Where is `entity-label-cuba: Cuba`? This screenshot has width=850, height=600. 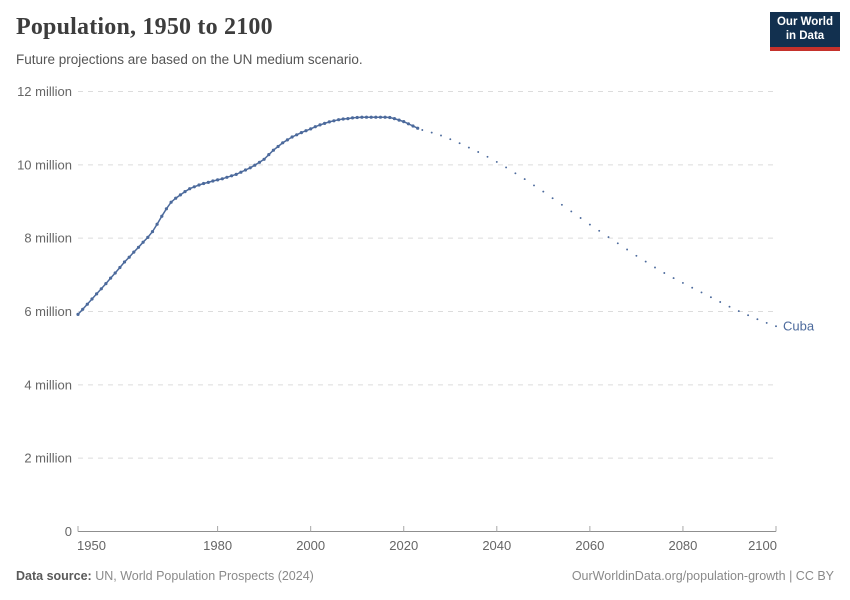
entity-label-cuba: Cuba is located at coordinates (799, 326).